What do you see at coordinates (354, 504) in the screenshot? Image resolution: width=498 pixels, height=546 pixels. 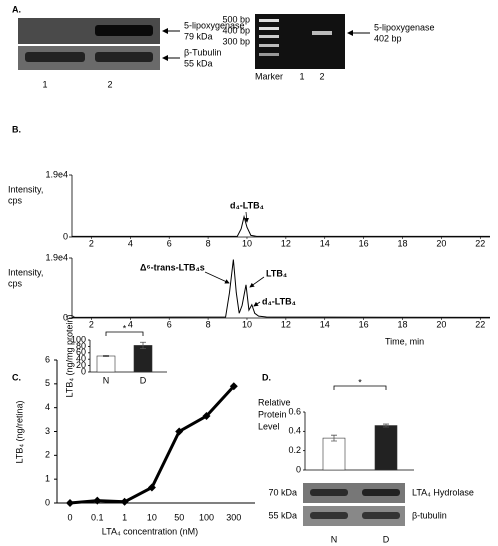 I see `lta4h-blot` at bounding box center [354, 504].